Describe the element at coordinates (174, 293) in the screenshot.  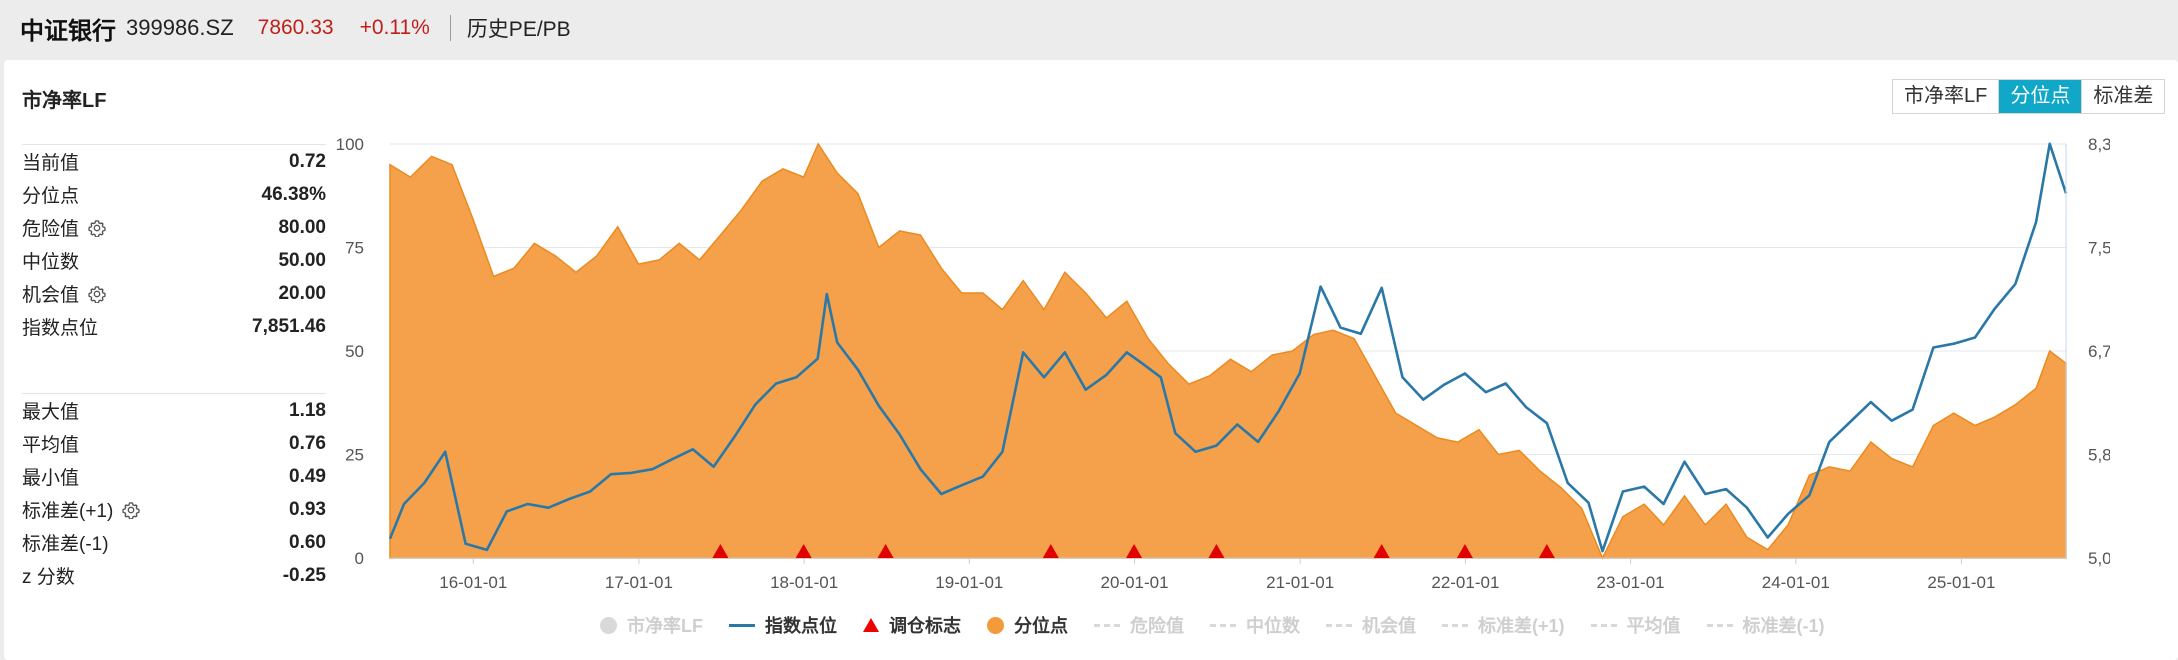
I see `stat-row: 机会值 20.00` at that location.